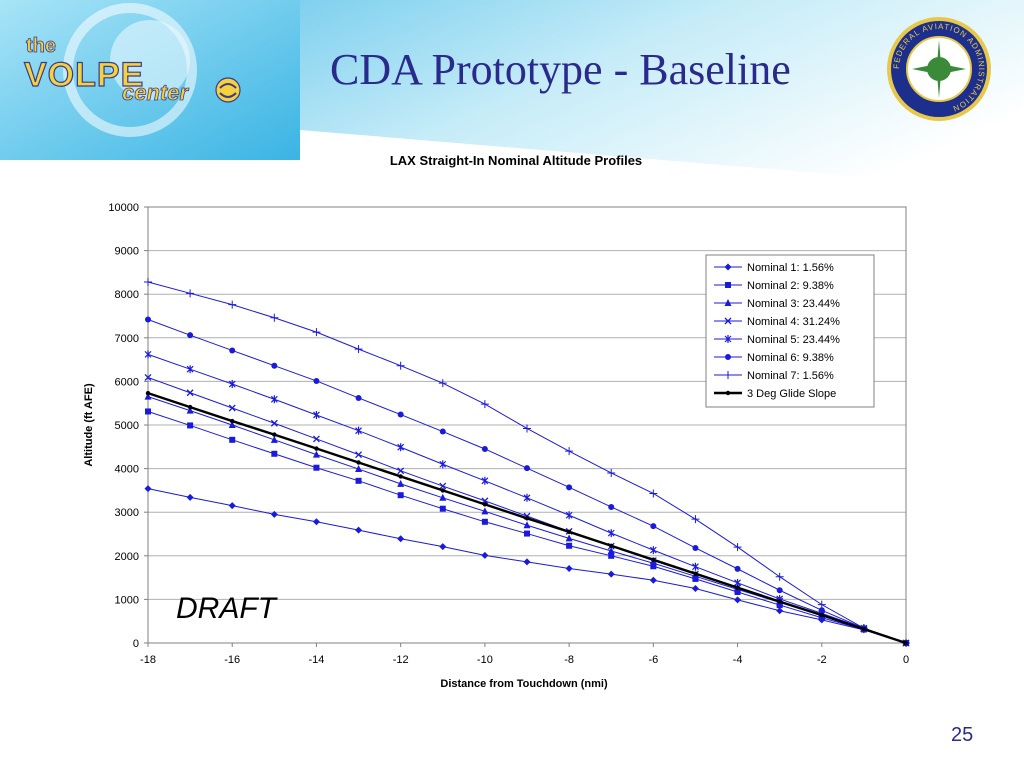  What do you see at coordinates (775, 394) in the screenshot?
I see `legend-item: 3 Deg Glide Slope` at bounding box center [775, 394].